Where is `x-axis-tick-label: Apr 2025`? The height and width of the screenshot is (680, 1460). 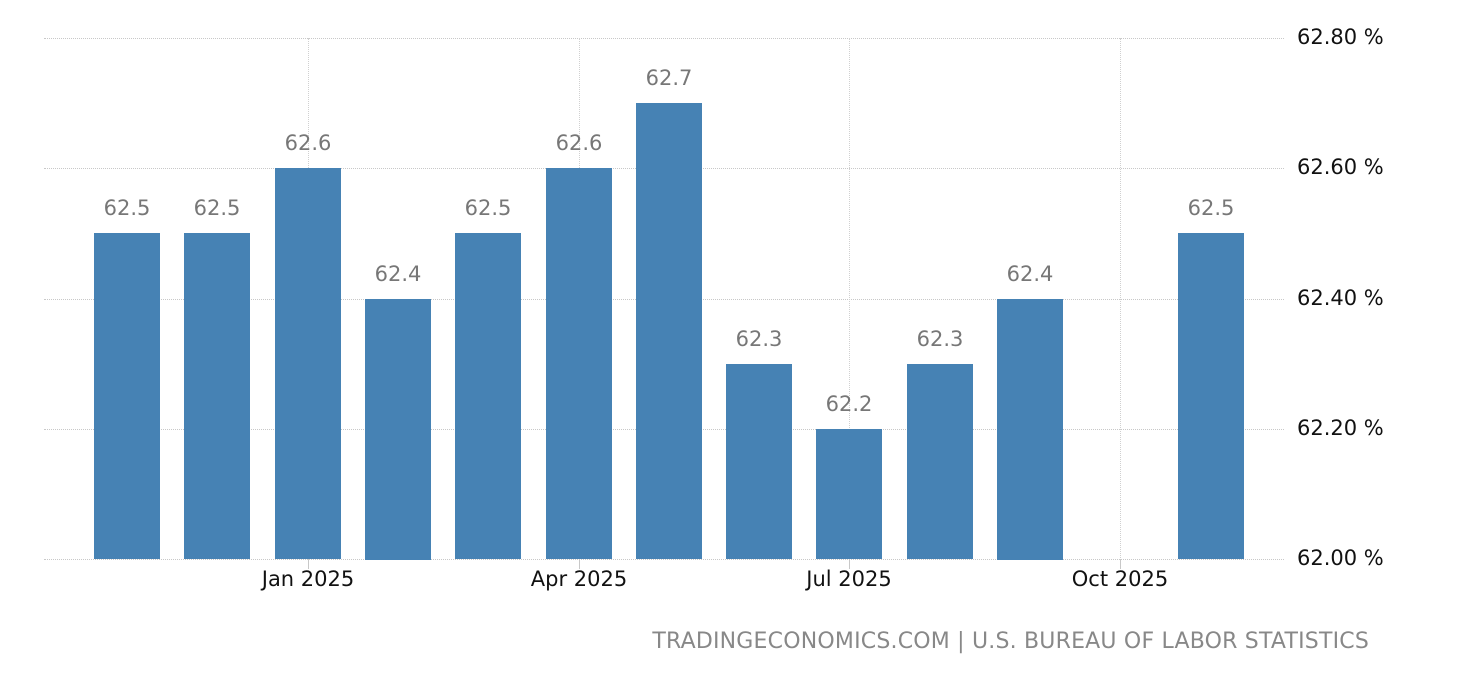 x-axis-tick-label: Apr 2025 is located at coordinates (579, 579).